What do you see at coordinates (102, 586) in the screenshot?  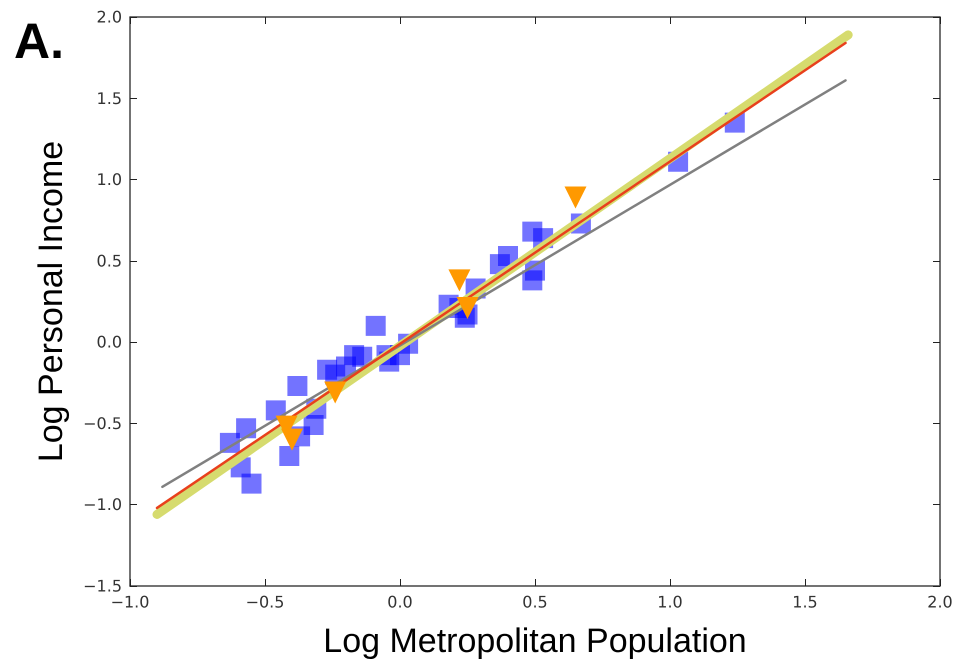 I see `y-tick-label: −1.5` at bounding box center [102, 586].